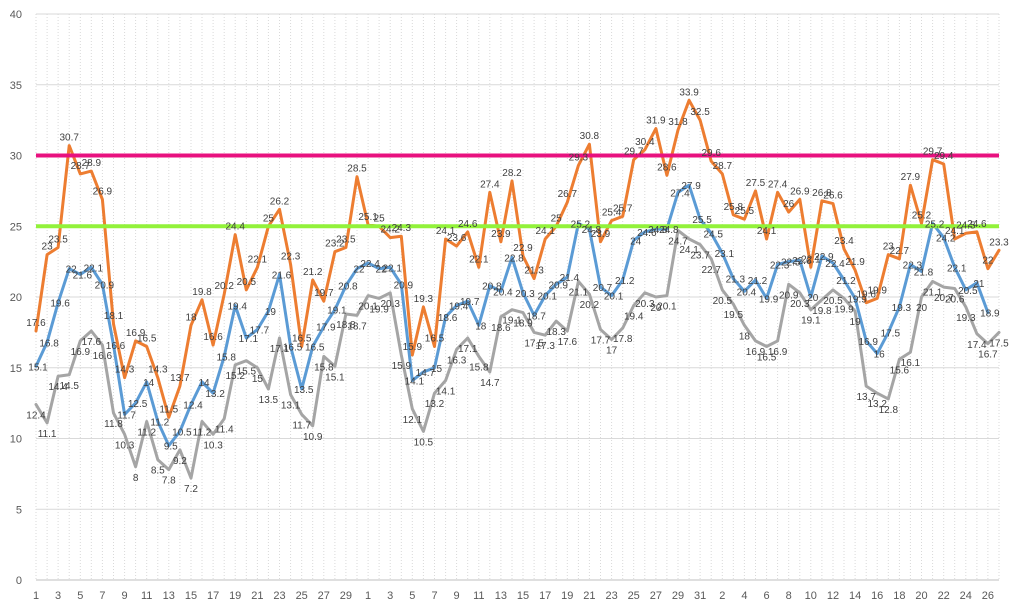 This screenshot has height=613, width=1017. I want to click on data-label-avg: 25.5, so click(702, 220).